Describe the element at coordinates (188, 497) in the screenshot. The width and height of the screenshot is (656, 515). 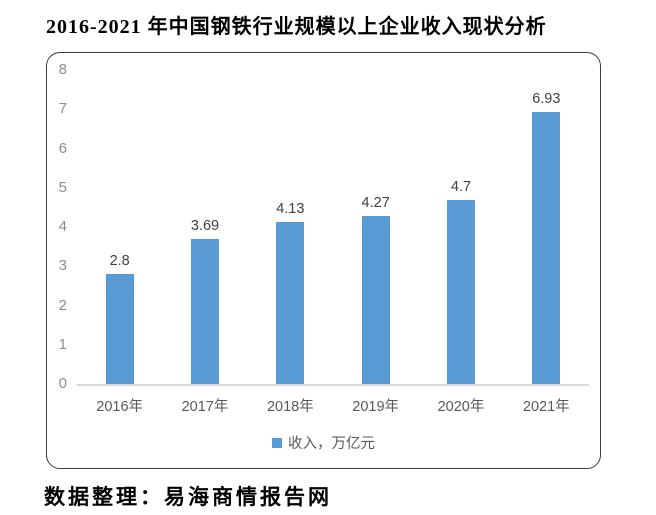
I see `source-note: 数据整理：易海商情报告网` at that location.